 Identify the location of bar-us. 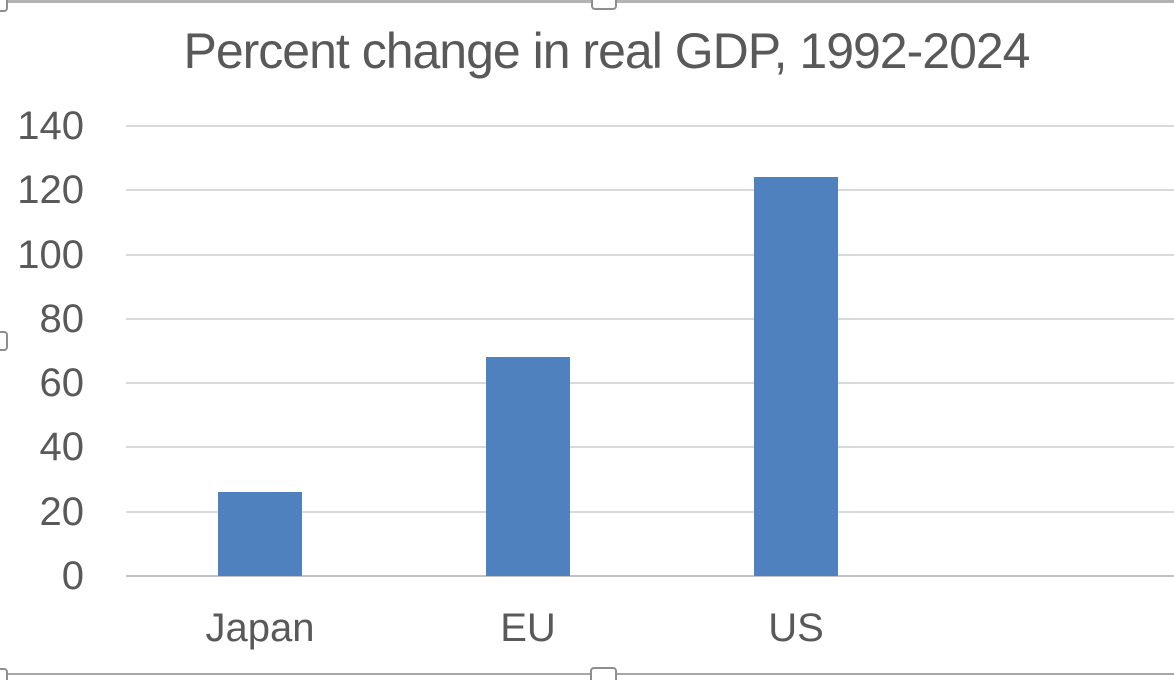
(796, 376).